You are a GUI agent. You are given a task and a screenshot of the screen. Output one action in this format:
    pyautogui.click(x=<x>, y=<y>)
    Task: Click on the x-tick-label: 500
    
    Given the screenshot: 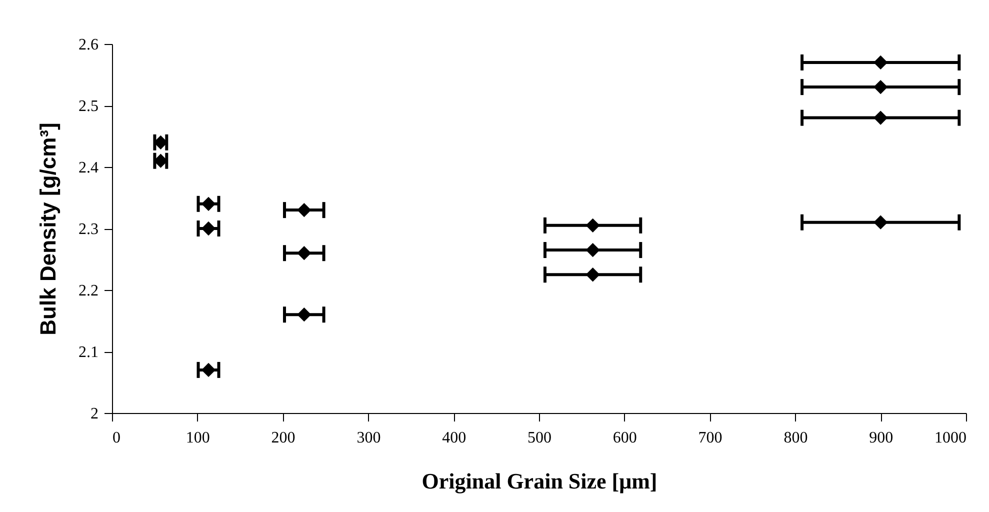 What is the action you would take?
    pyautogui.click(x=540, y=438)
    